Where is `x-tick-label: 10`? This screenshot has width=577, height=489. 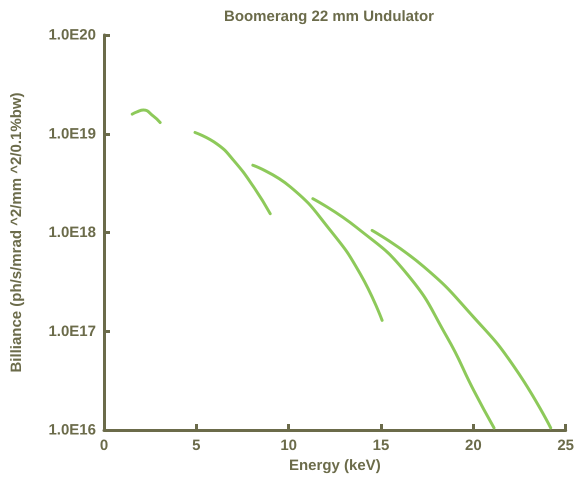
x-tick-label: 10 is located at coordinates (289, 445).